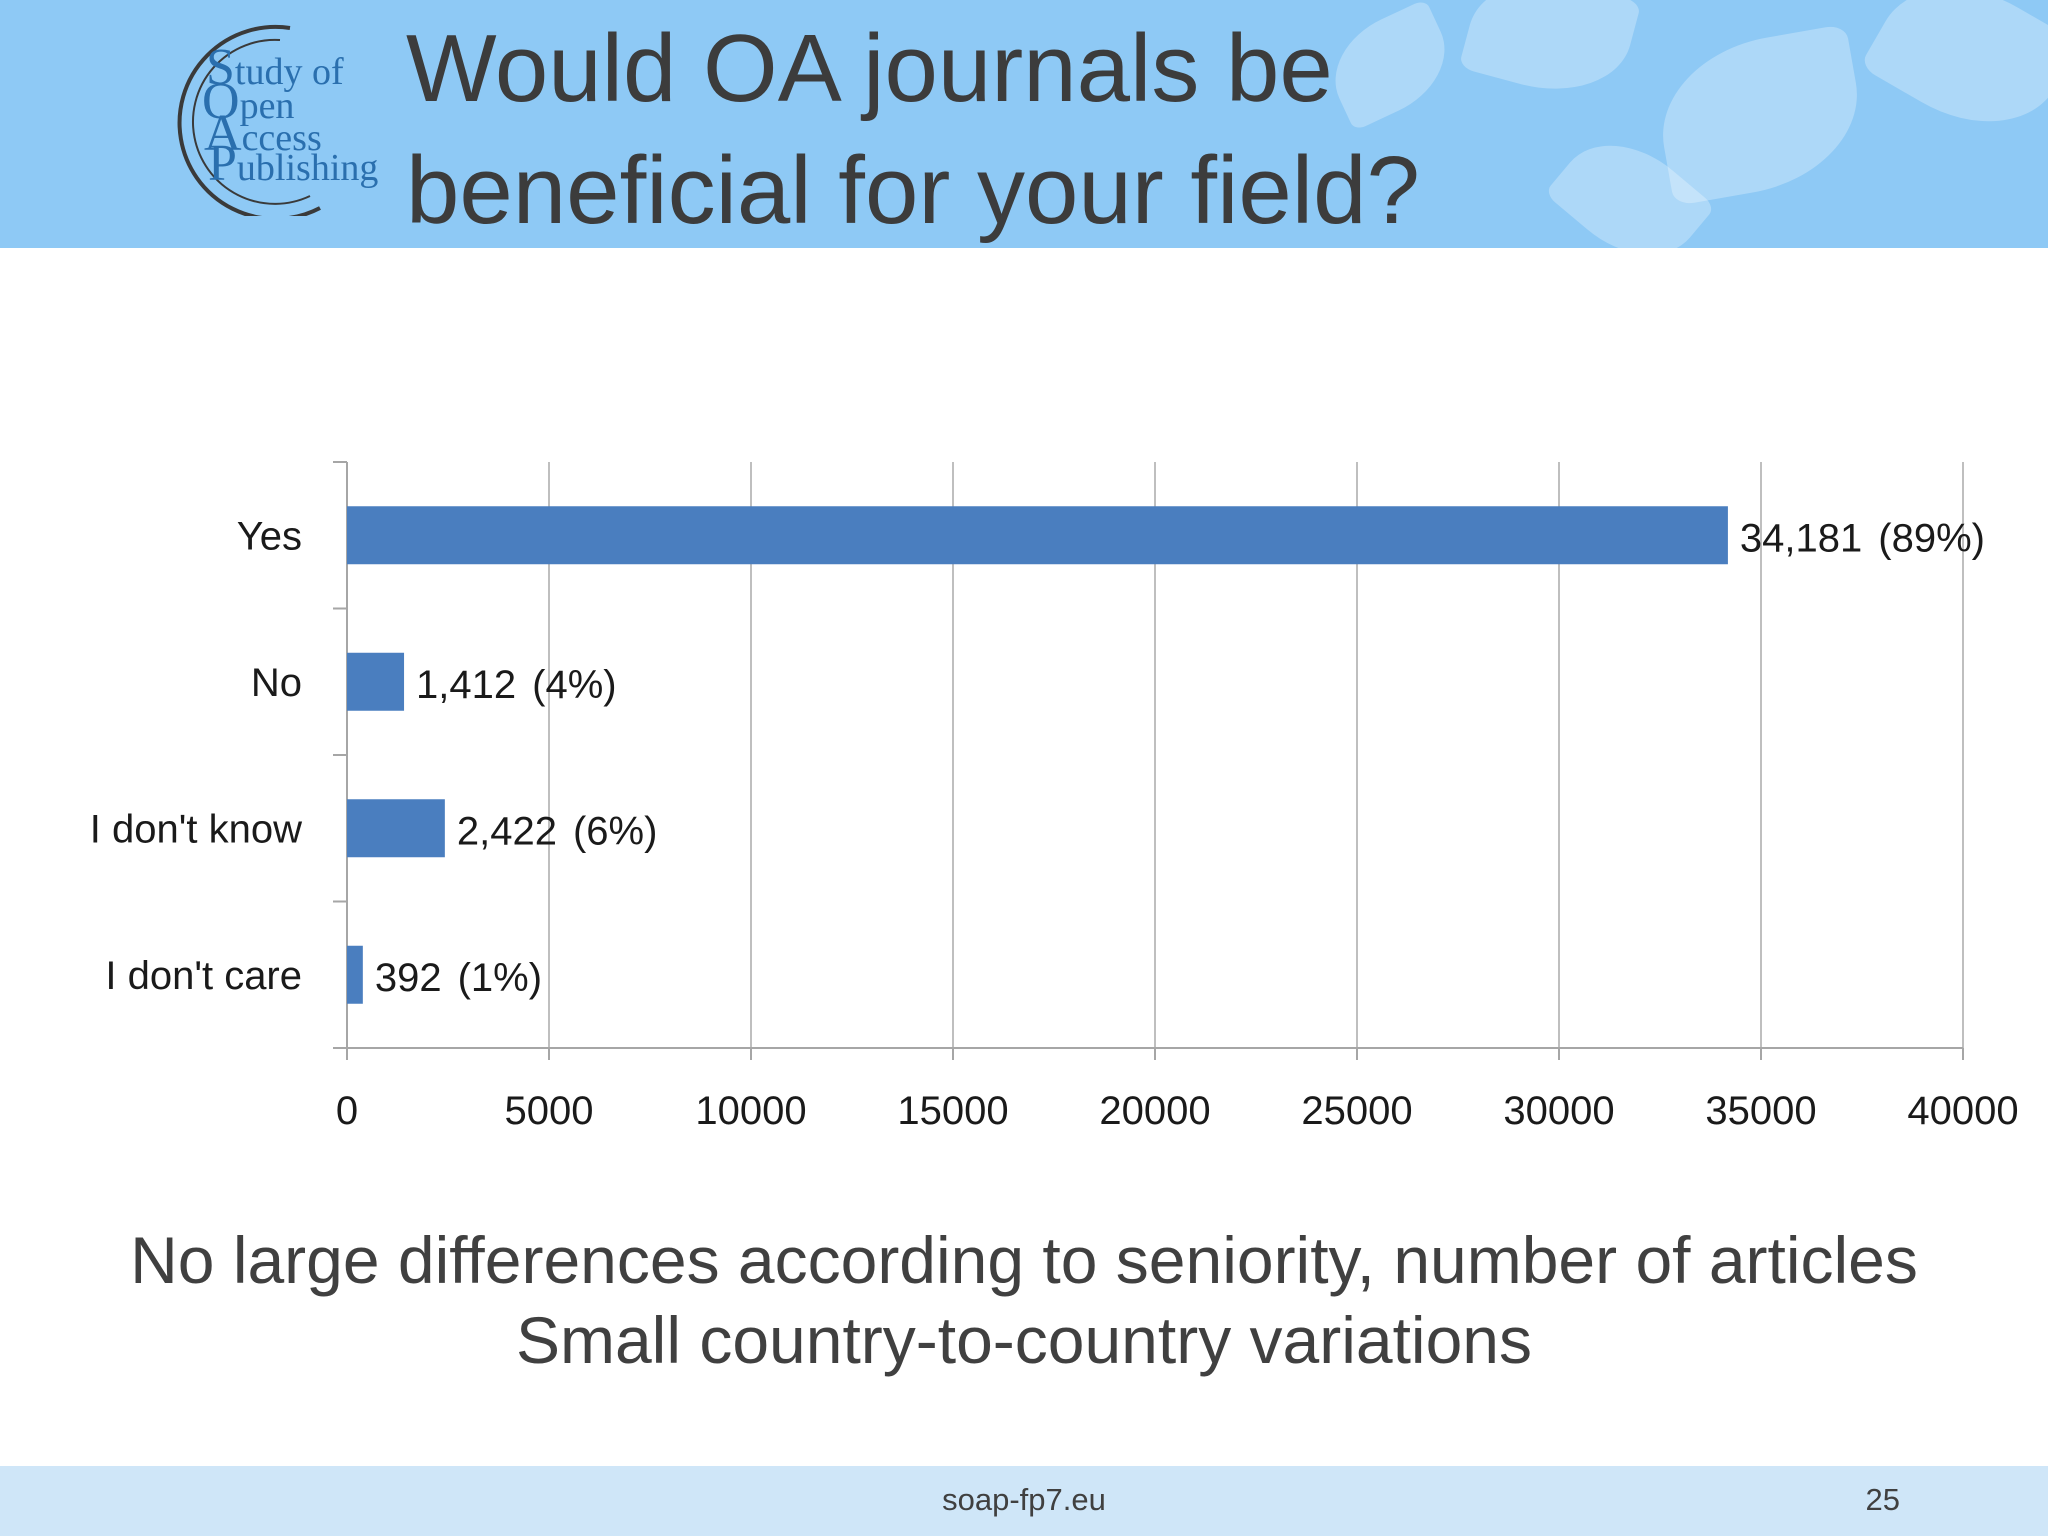 The width and height of the screenshot is (2048, 1536). I want to click on x-tick-label: 20000, so click(1154, 1111).